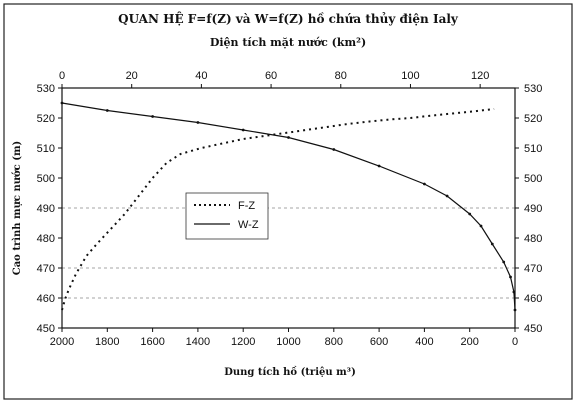  I want to click on bottom-axis-label: Dung tích hồ (triệu m³), so click(290, 372).